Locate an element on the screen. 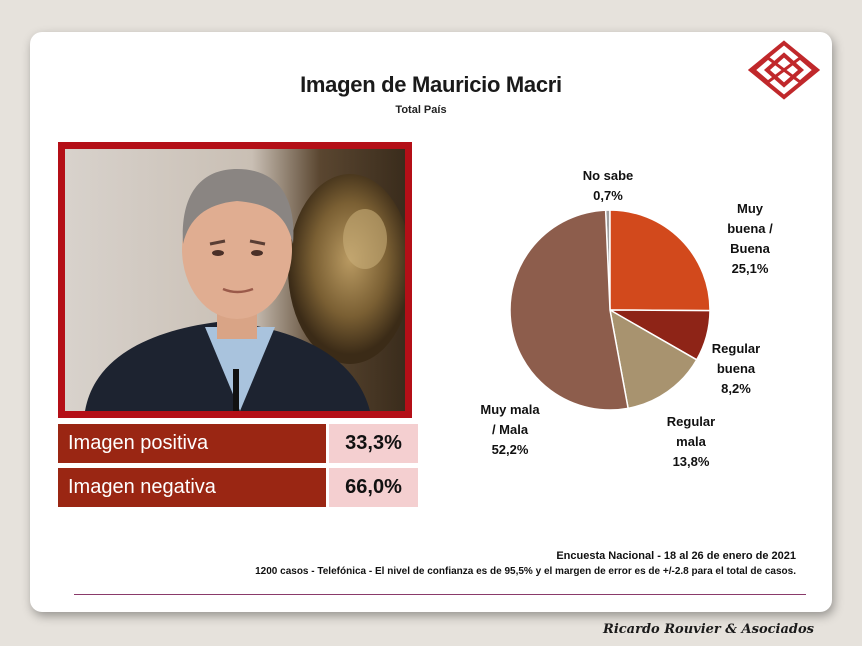 This screenshot has height=646, width=862. pie-slice-label: Muy mala / Mala 52,2% is located at coordinates (510, 429).